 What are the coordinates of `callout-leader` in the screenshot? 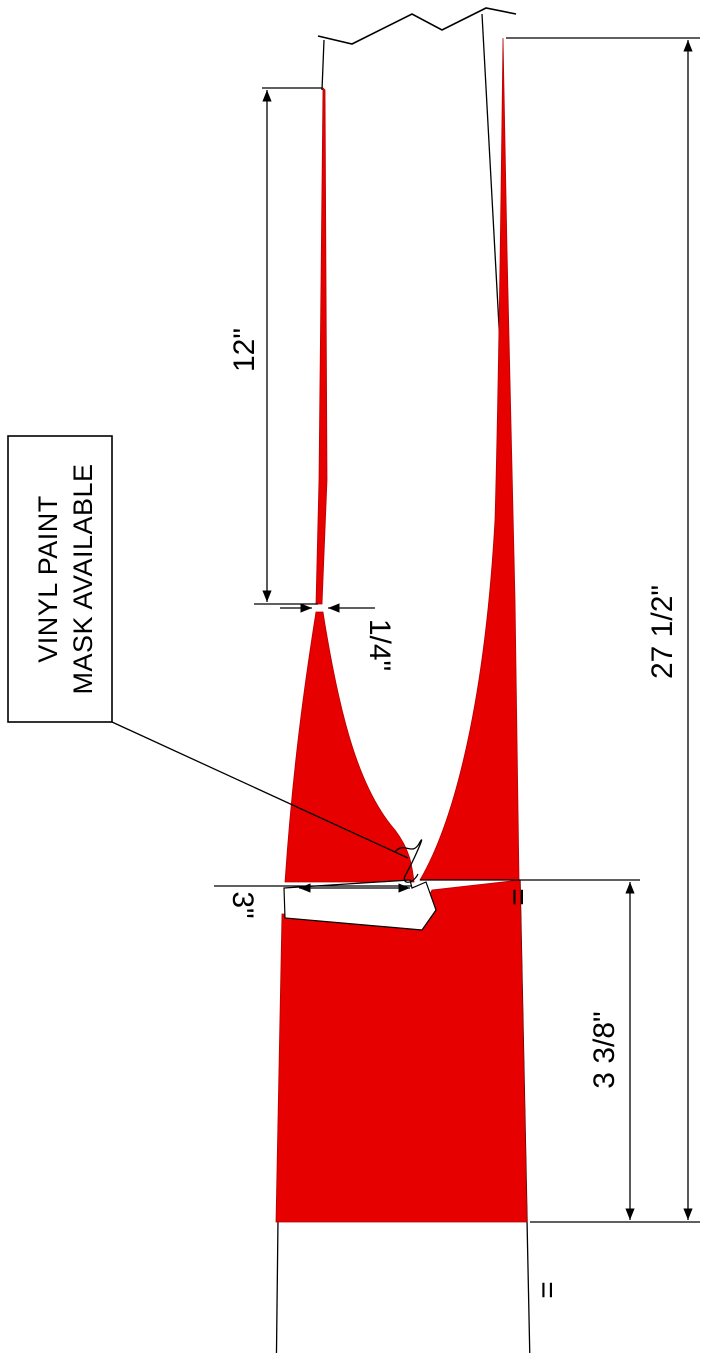 It's located at (260, 790).